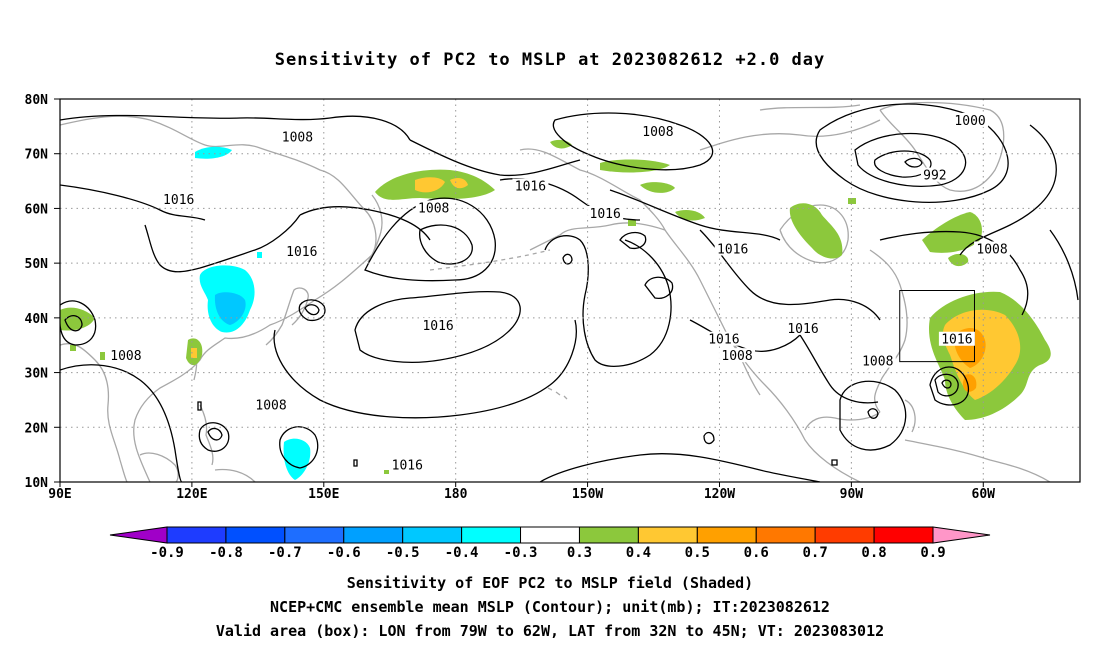 This screenshot has width=1100, height=650. What do you see at coordinates (37, 155) in the screenshot?
I see `lat-tick-label: 70N` at bounding box center [37, 155].